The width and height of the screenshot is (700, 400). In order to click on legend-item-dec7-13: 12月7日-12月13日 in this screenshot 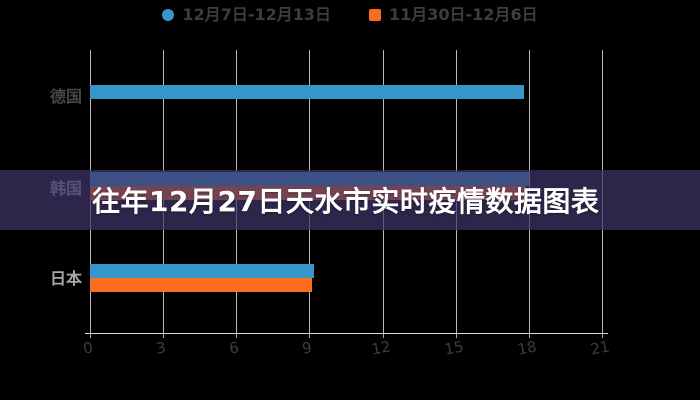, I will do `click(246, 15)`.